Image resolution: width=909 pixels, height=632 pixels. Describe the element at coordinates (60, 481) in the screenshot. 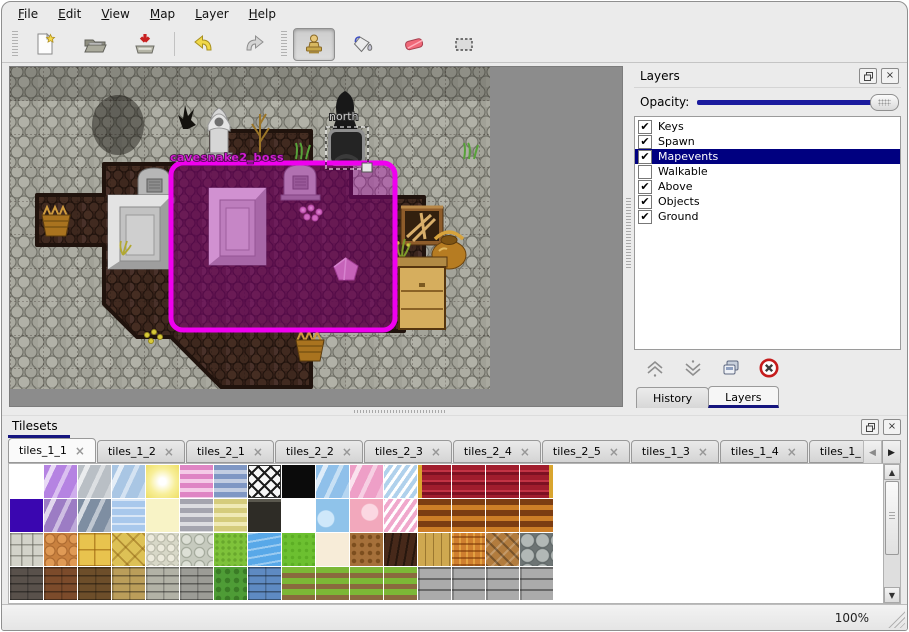

I see `palette-tile-glass-purple` at that location.